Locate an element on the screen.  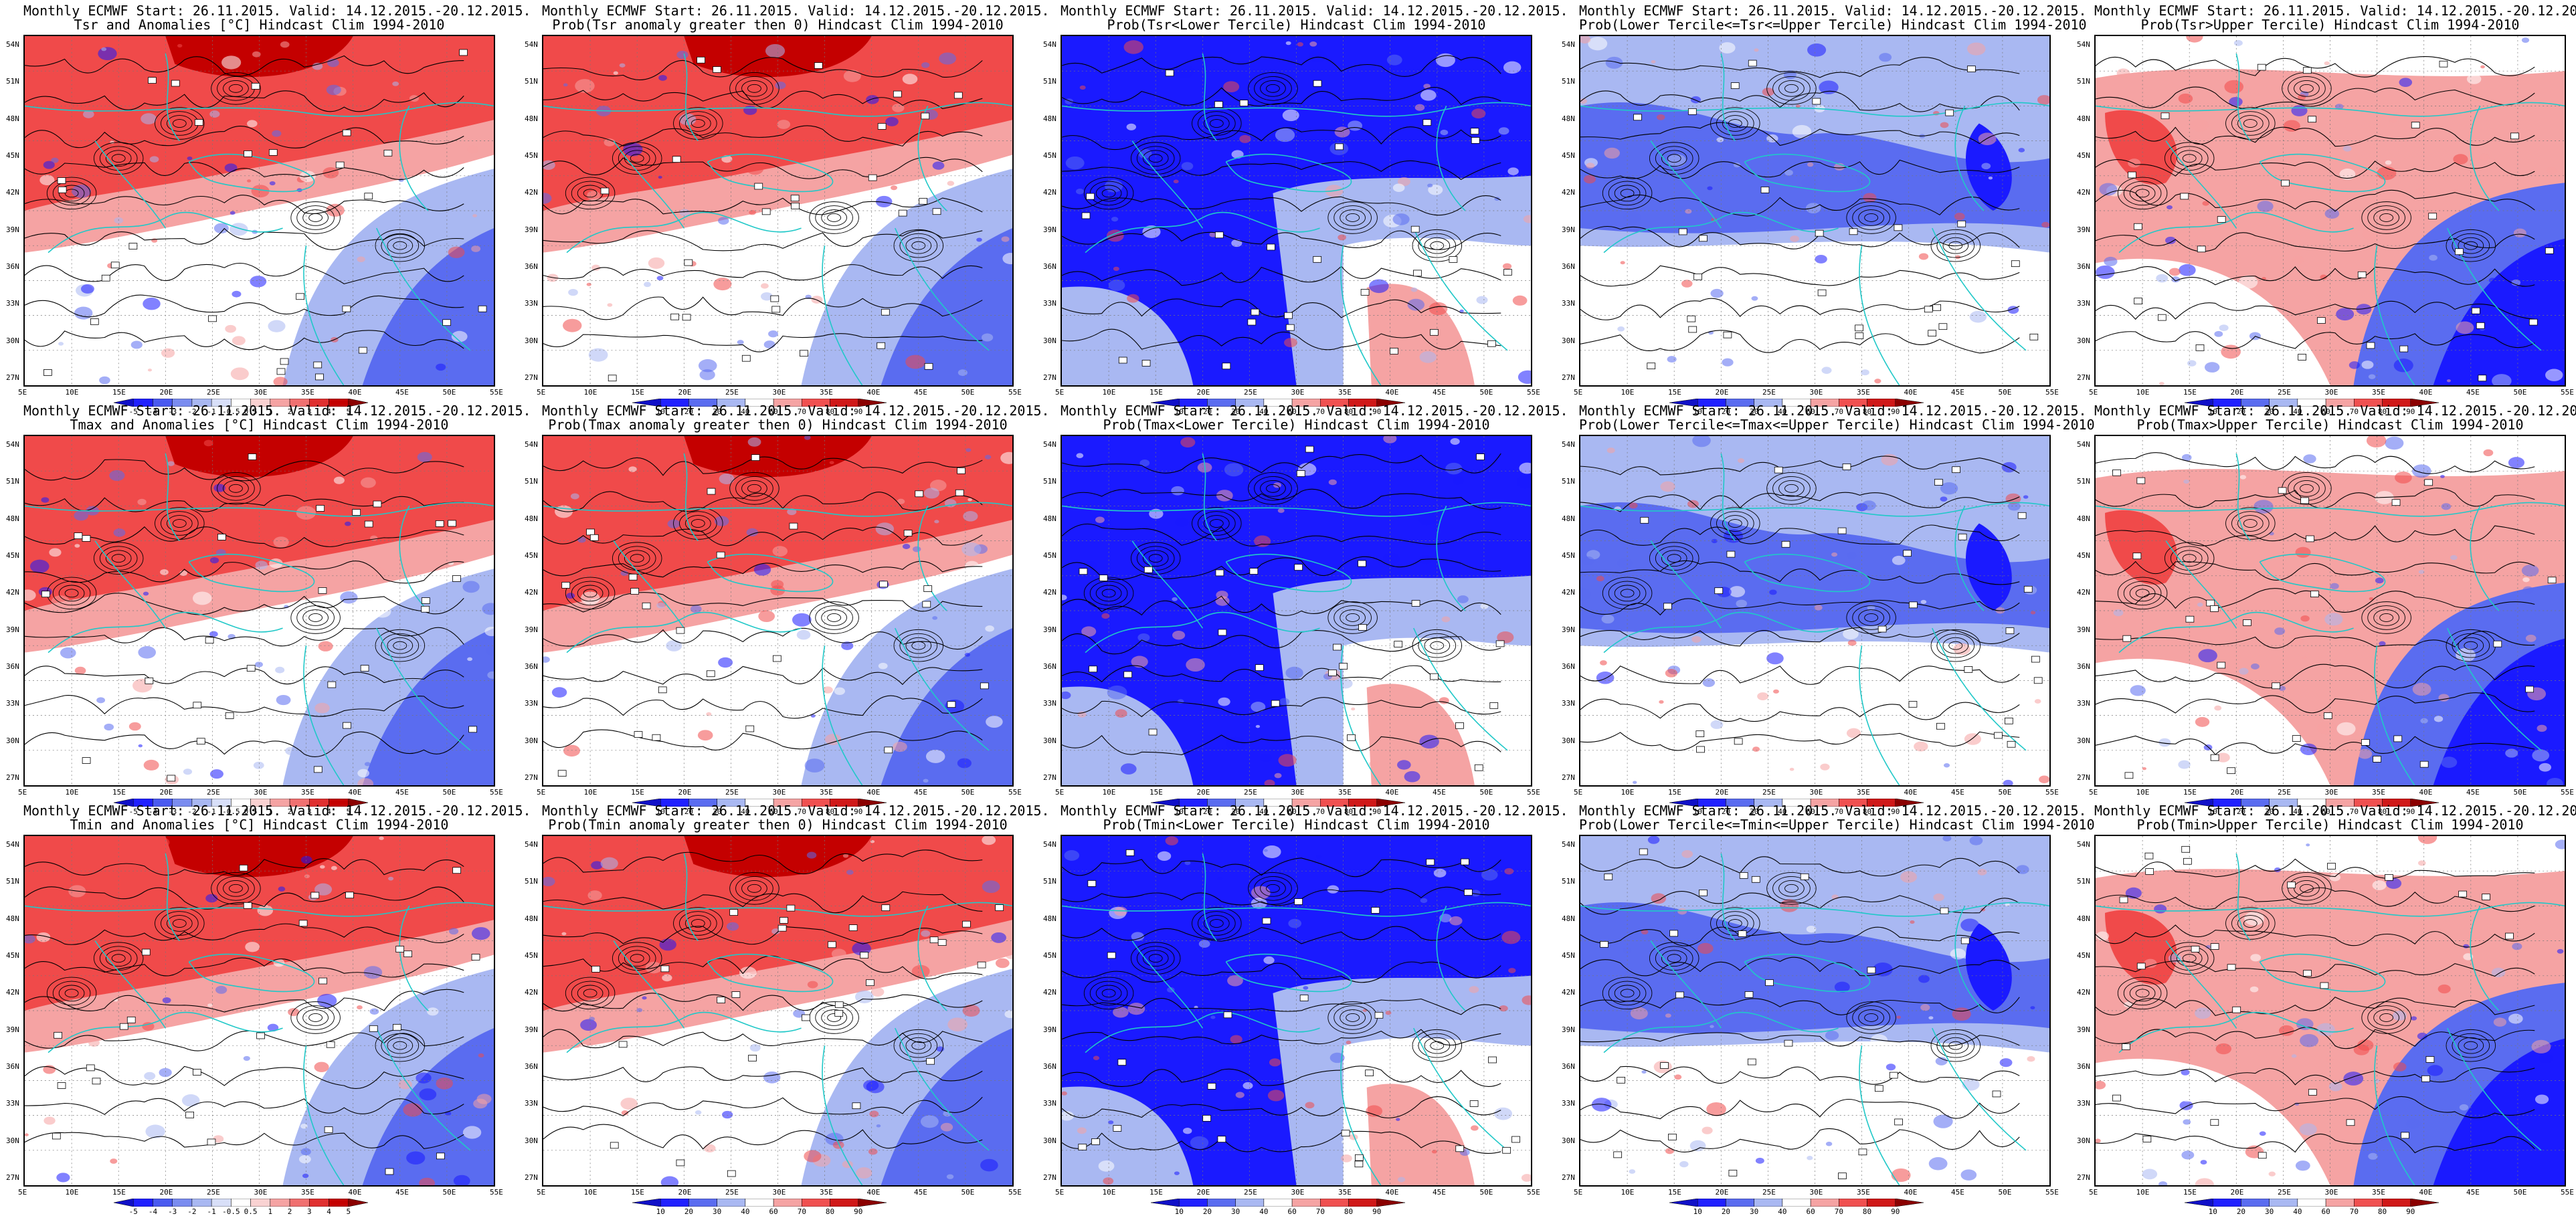
colorbar-tick-label: 4 is located at coordinates (329, 1212).